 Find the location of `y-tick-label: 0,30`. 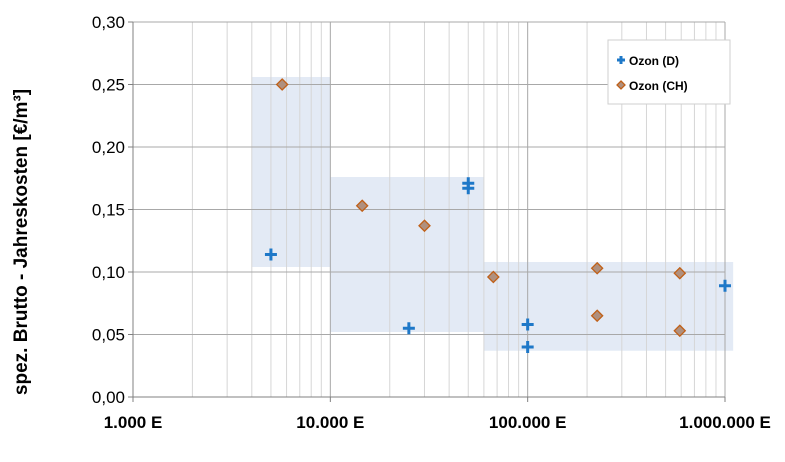

y-tick-label: 0,30 is located at coordinates (108, 22).